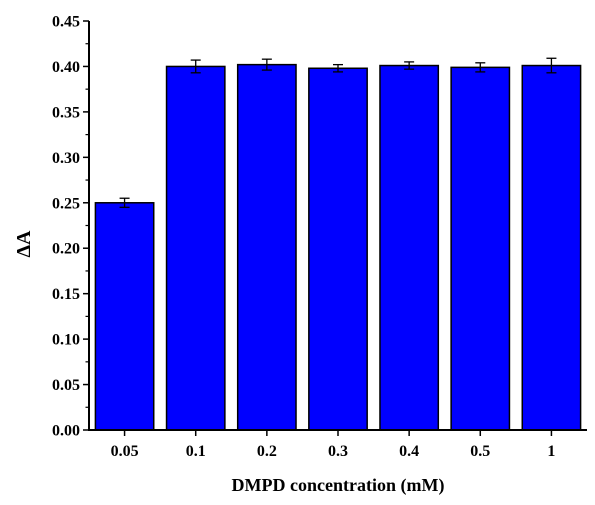 The image size is (595, 505). I want to click on bar-0.05, so click(124, 316).